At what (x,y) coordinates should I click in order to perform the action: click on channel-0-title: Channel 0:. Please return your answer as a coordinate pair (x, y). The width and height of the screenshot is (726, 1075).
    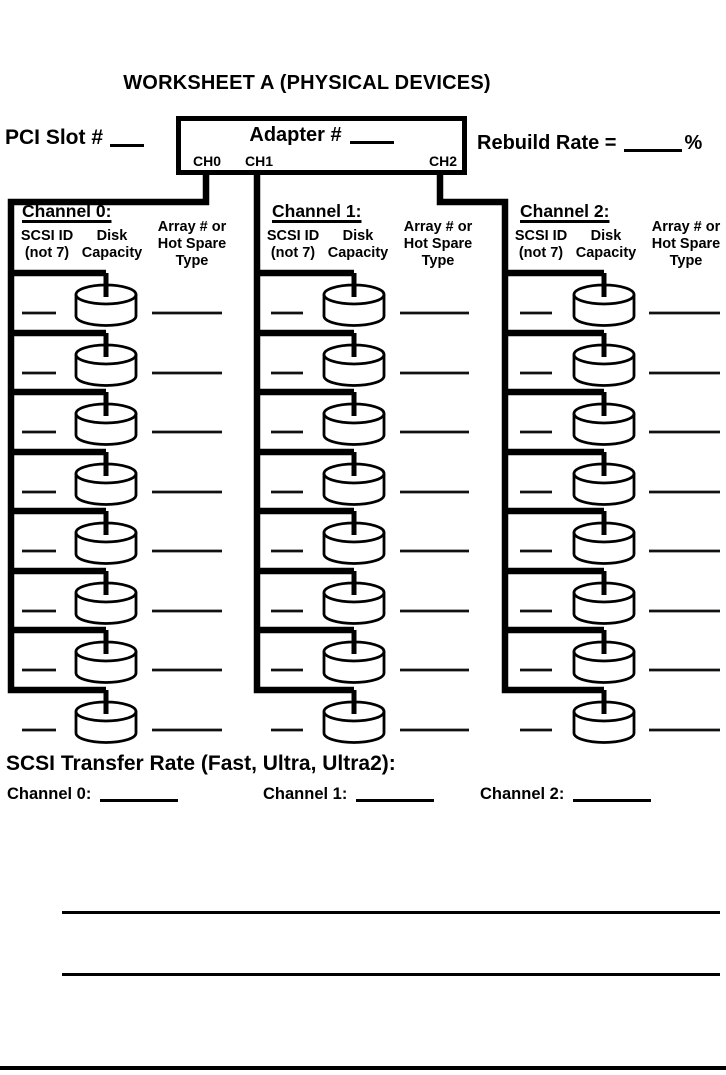
    Looking at the image, I should click on (67, 211).